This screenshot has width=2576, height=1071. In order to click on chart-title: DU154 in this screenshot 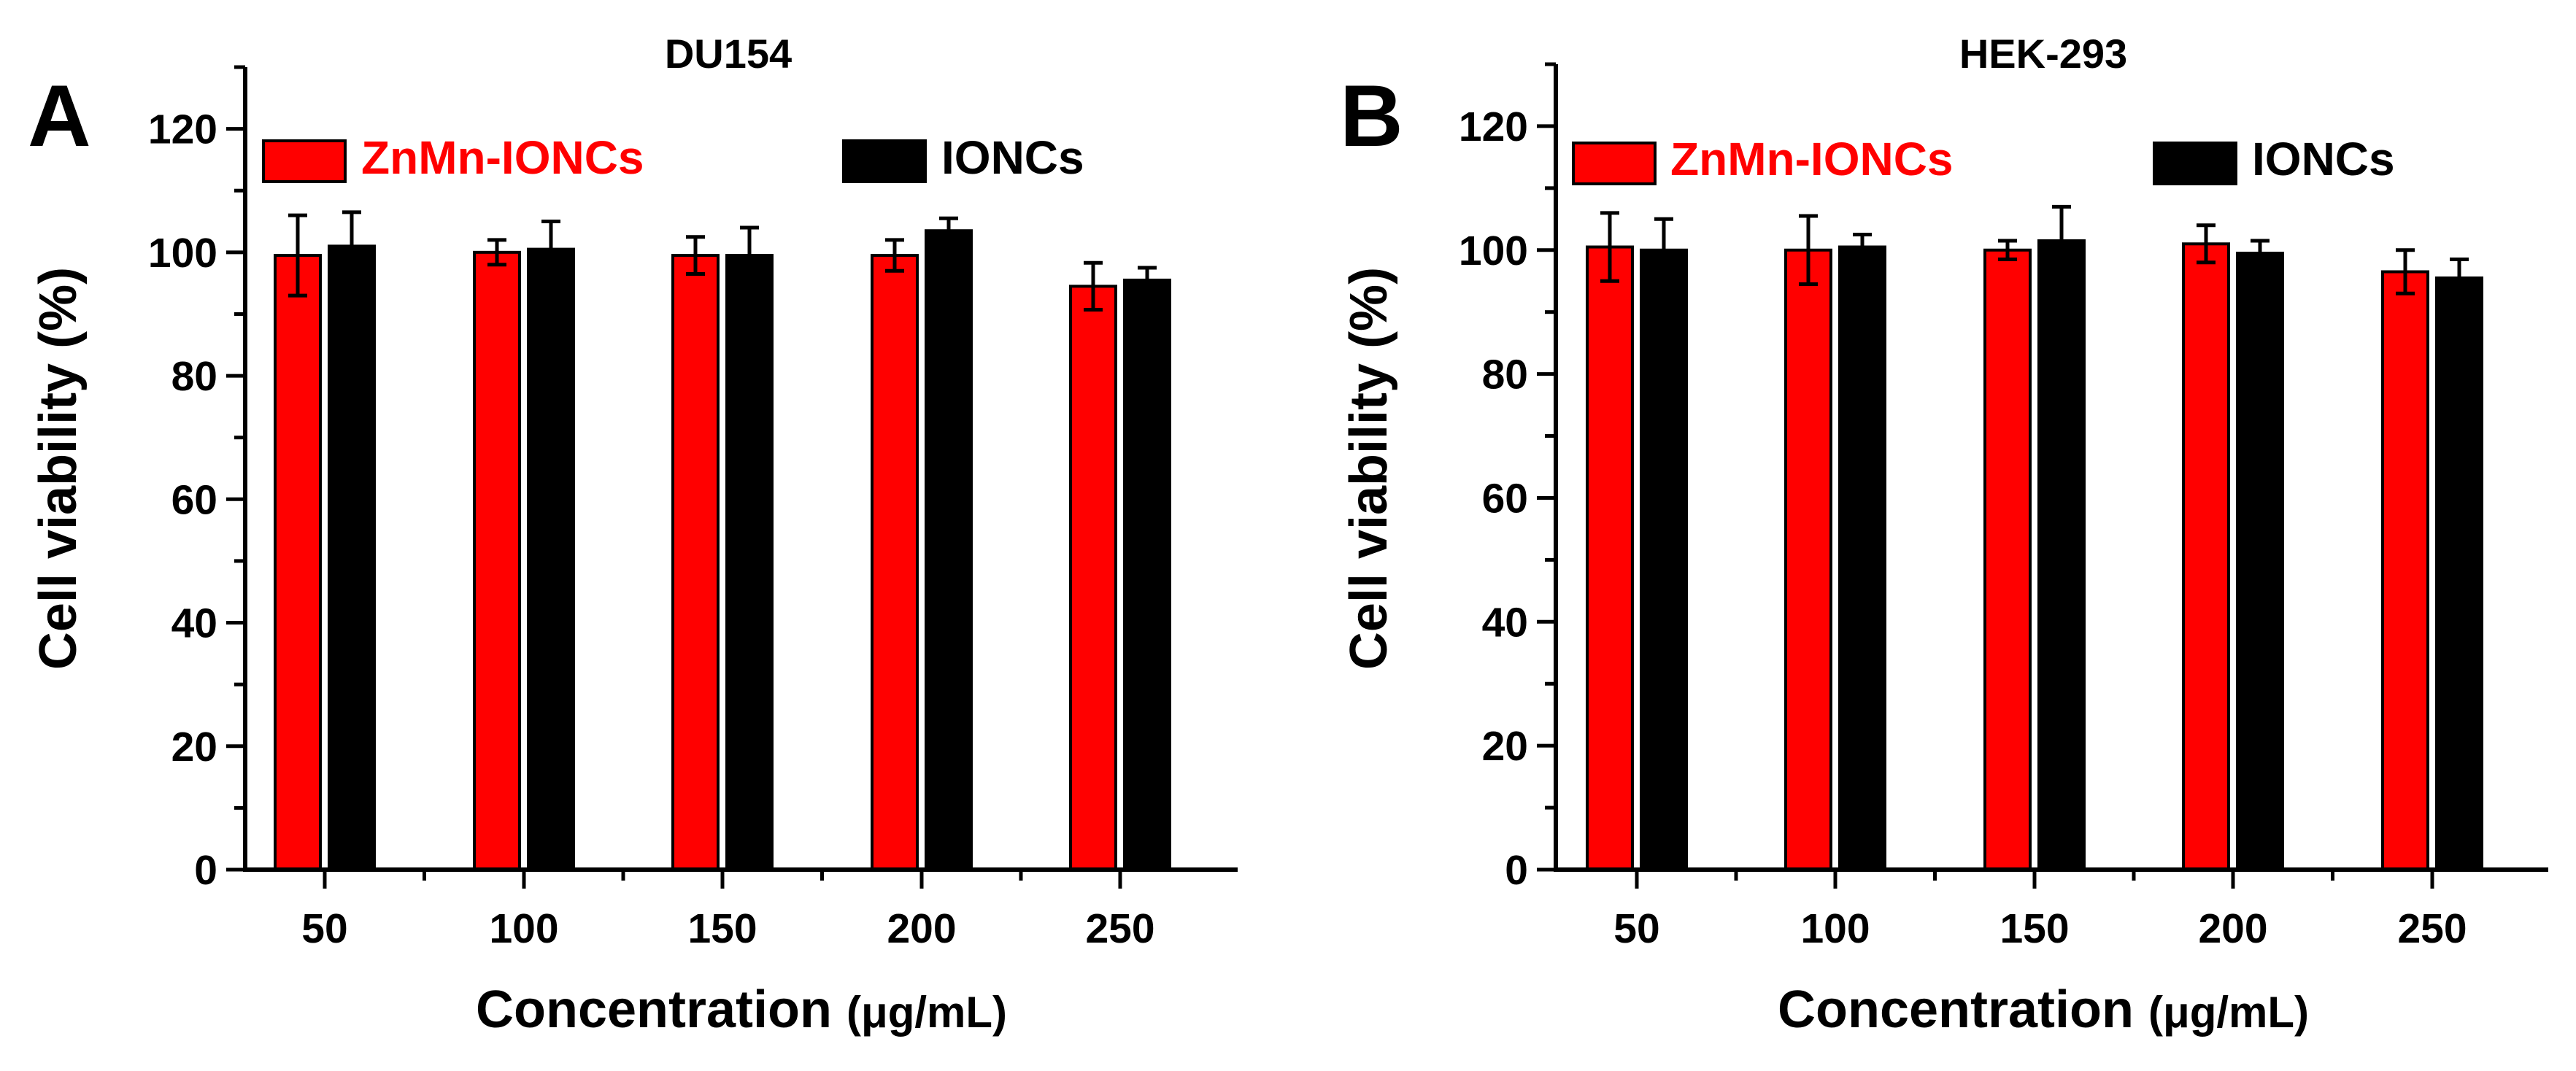, I will do `click(728, 54)`.